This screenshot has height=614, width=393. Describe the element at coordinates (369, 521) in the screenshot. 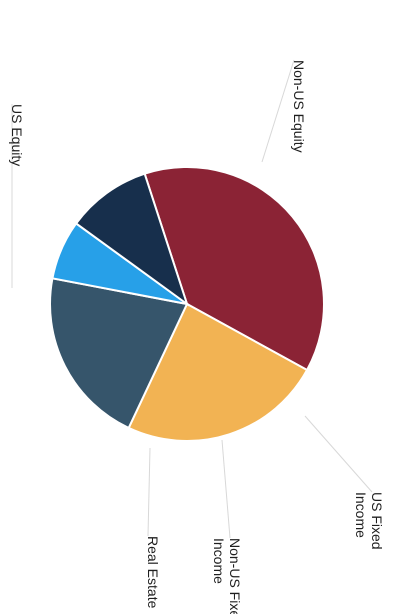

I see `slice-label-us-fixed-income: US FixedIncome` at that location.